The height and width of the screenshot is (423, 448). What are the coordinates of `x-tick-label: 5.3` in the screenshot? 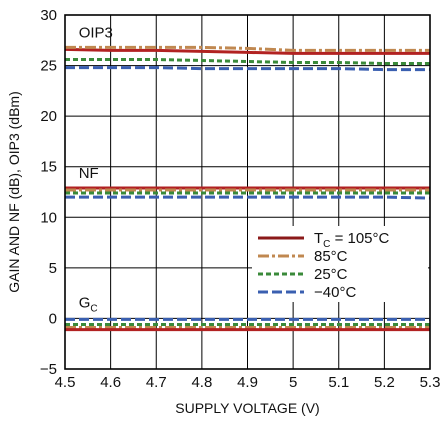 It's located at (430, 382).